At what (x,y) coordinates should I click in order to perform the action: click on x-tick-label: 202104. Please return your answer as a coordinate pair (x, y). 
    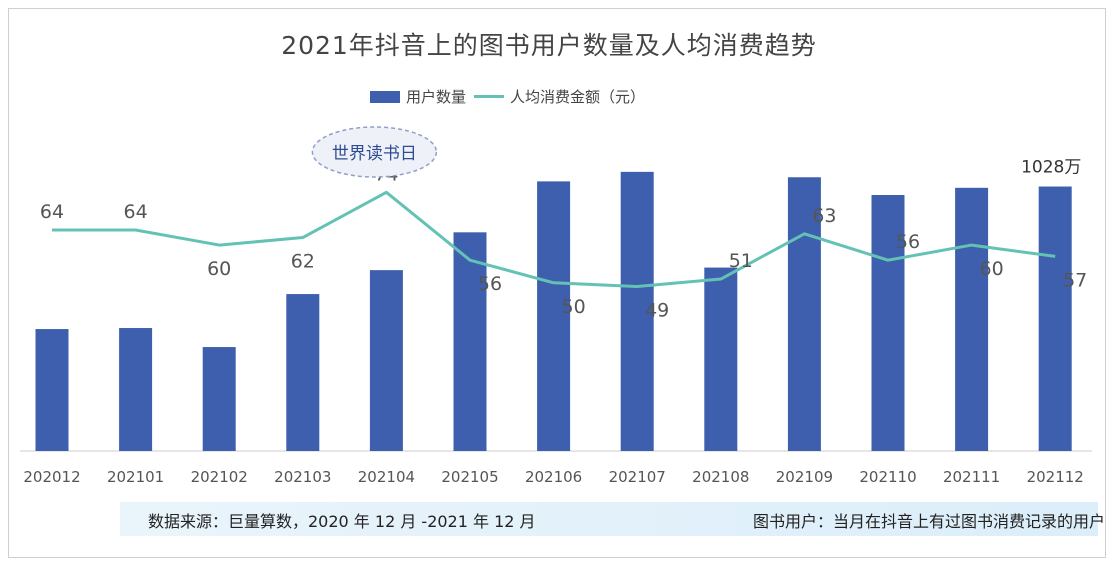
    Looking at the image, I should click on (386, 477).